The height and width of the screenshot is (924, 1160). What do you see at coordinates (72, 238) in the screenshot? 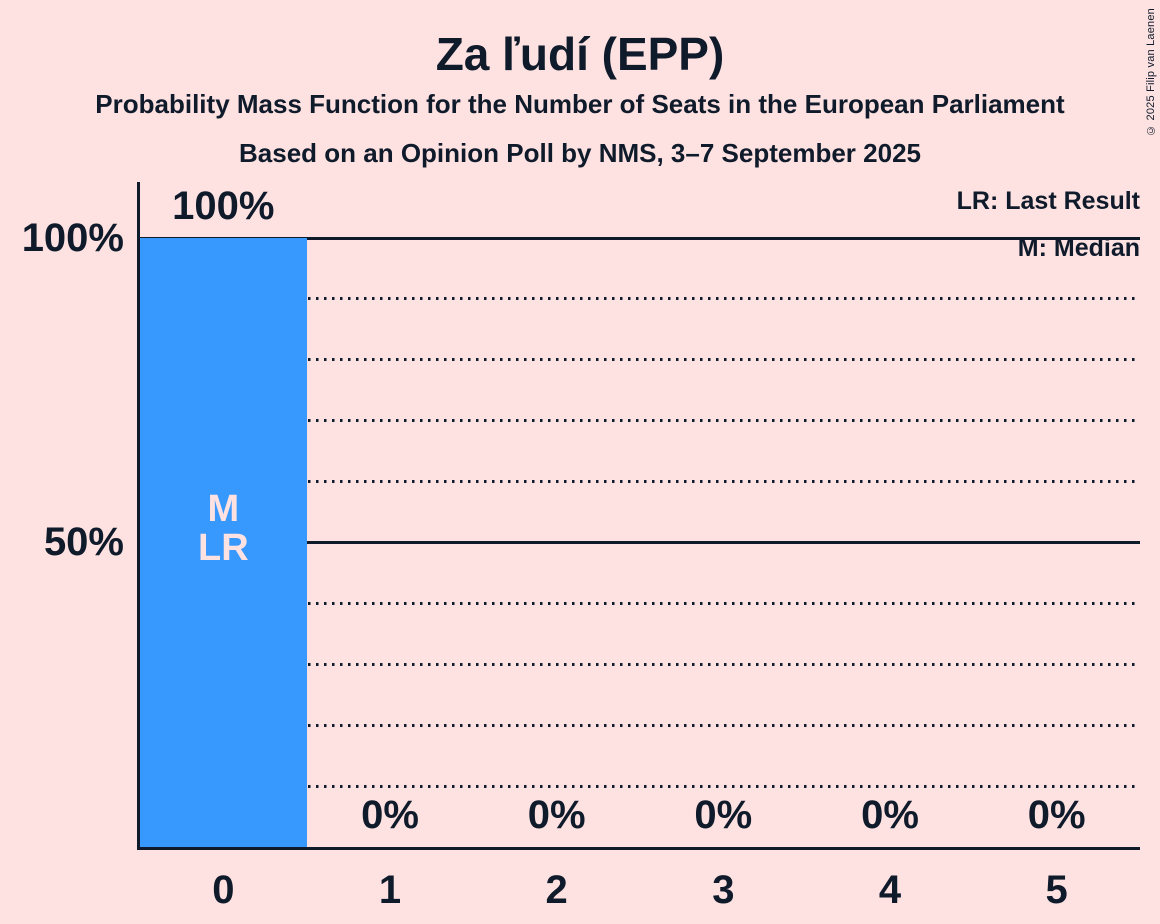
I see `y-axis-label-100: 100%` at bounding box center [72, 238].